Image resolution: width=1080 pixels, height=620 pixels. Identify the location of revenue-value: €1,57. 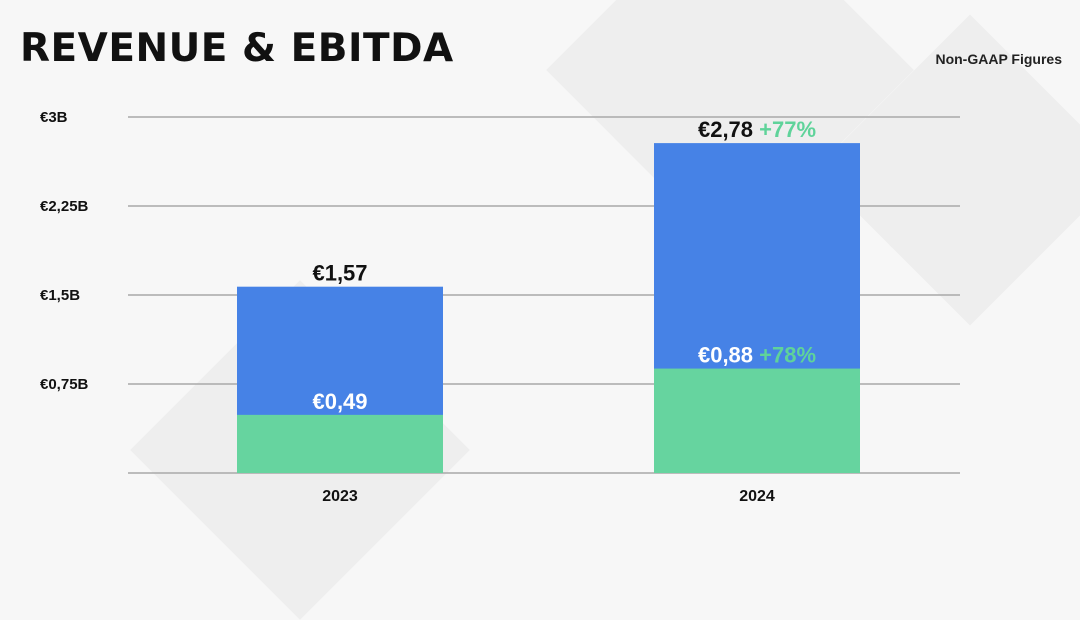
(339, 273).